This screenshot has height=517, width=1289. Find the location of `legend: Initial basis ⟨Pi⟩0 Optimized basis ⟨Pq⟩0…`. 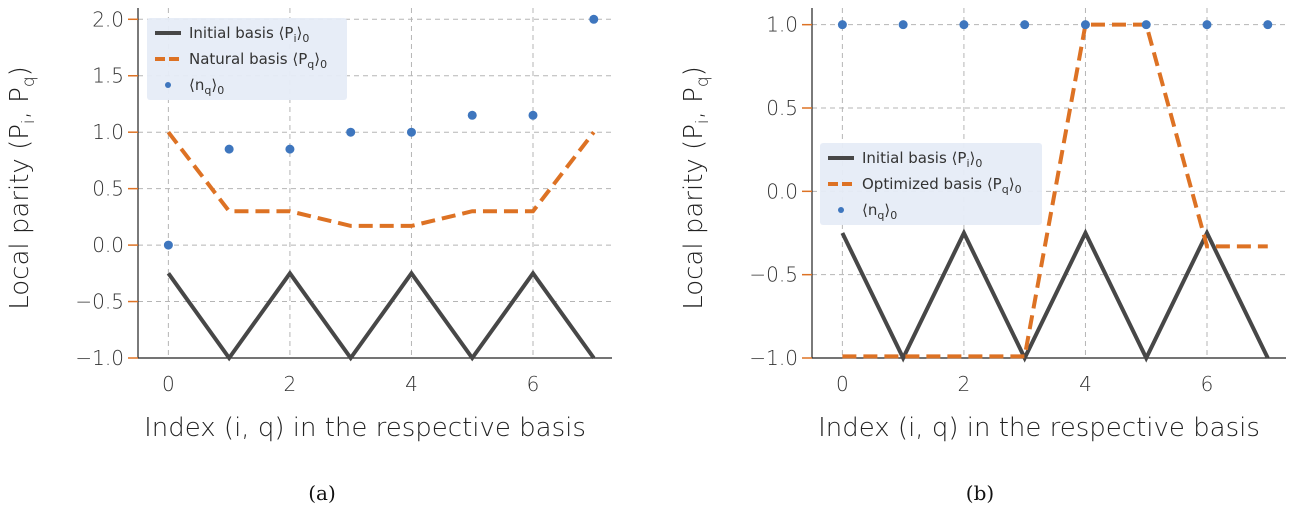

legend: Initial basis ⟨Pi⟩0 Optimized basis ⟨Pq⟩0… is located at coordinates (931, 184).